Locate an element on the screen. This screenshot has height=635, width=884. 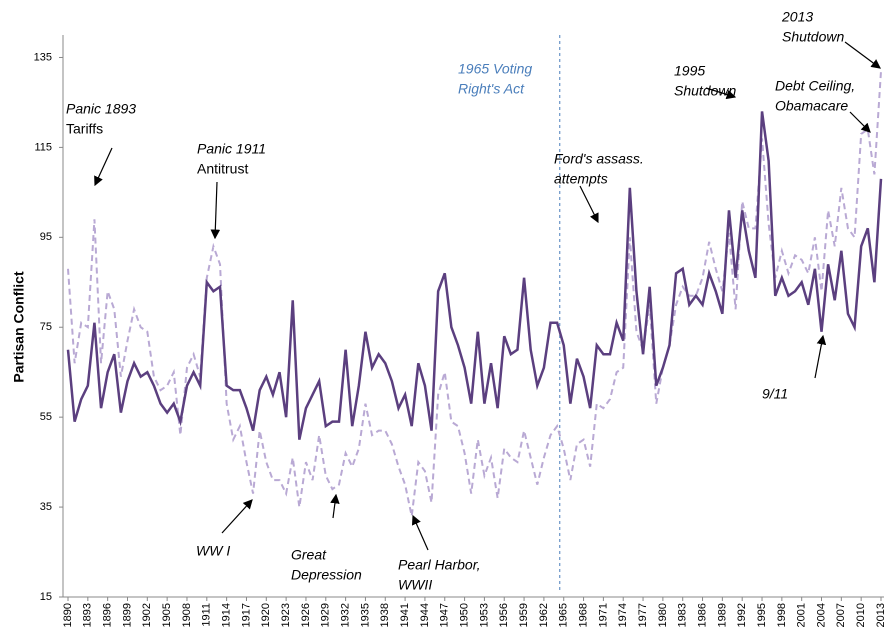
x-tick-label: 2004 is located at coordinates (821, 615).